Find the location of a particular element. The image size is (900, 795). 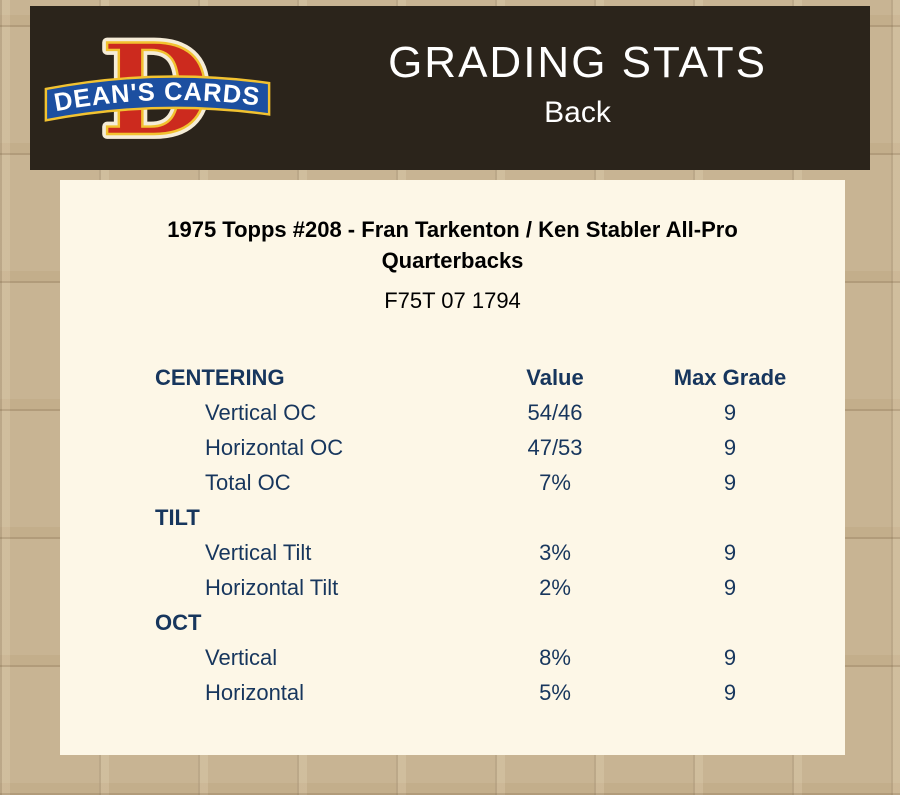

table-header-row: CENTERING Value Max Grade is located at coordinates (485, 377).